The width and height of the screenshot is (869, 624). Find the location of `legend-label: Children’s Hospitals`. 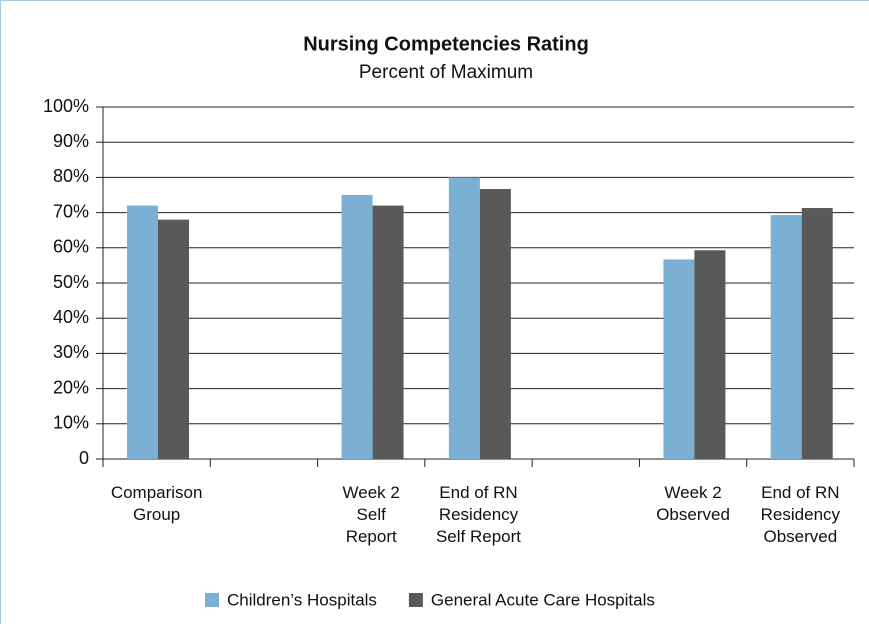

legend-label: Children’s Hospitals is located at coordinates (302, 599).